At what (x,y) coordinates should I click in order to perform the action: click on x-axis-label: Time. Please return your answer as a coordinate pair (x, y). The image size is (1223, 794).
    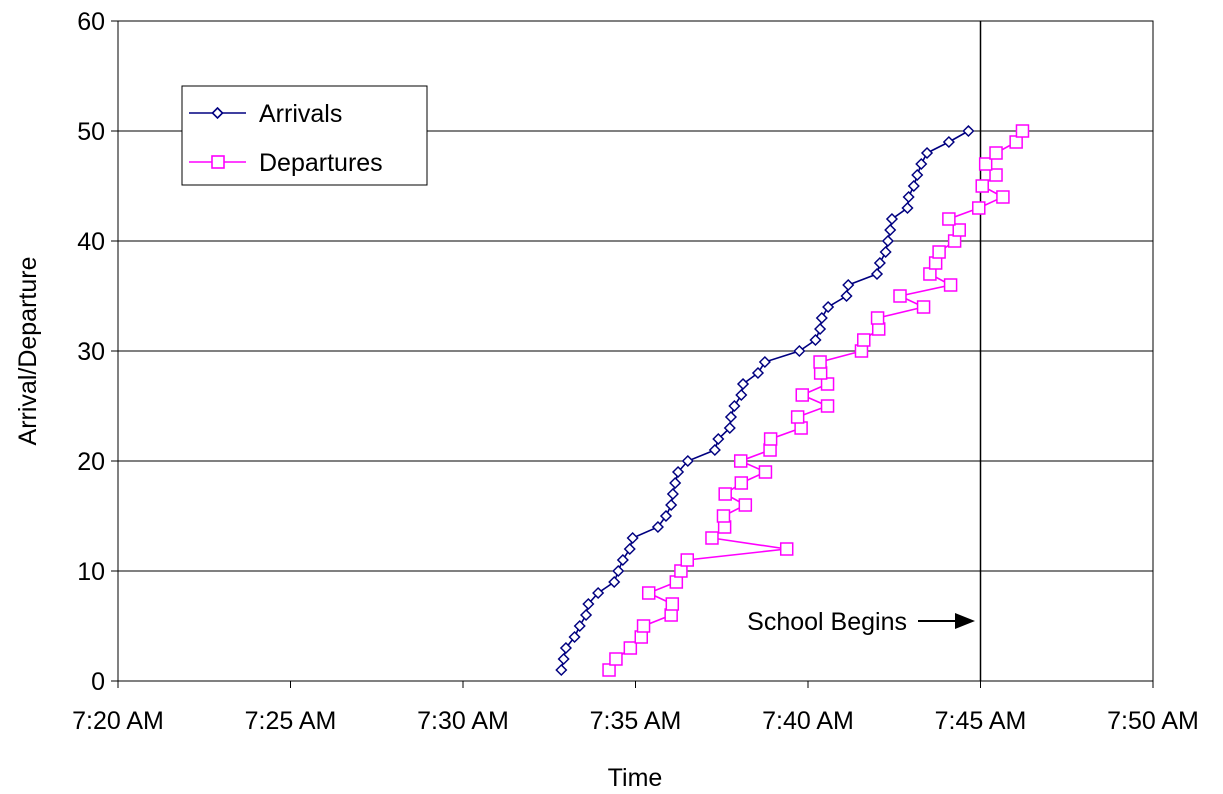
    Looking at the image, I should click on (635, 778).